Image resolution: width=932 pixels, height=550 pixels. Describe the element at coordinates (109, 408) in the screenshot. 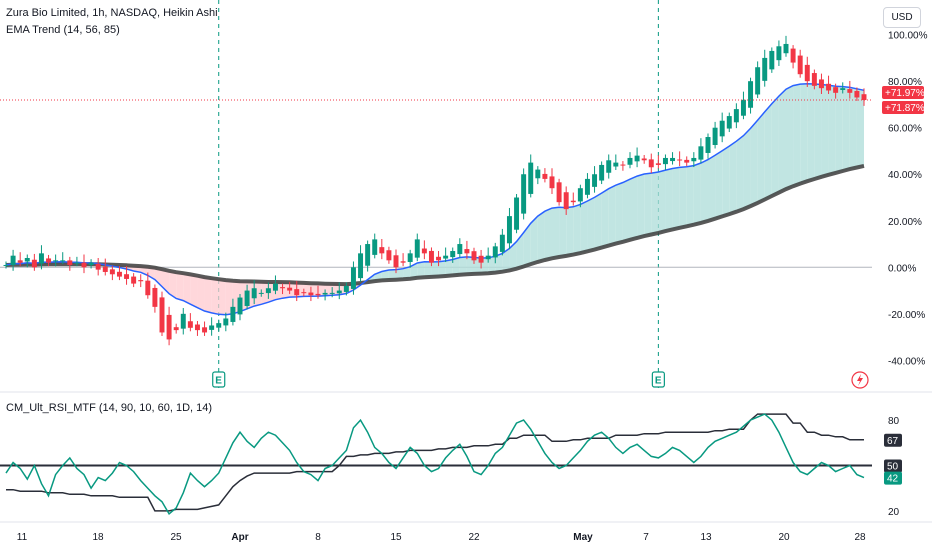

I see `rsi-legend: CM_Ult_RSI_MTF (14, 90, 10, 60, 1D, 14)` at that location.